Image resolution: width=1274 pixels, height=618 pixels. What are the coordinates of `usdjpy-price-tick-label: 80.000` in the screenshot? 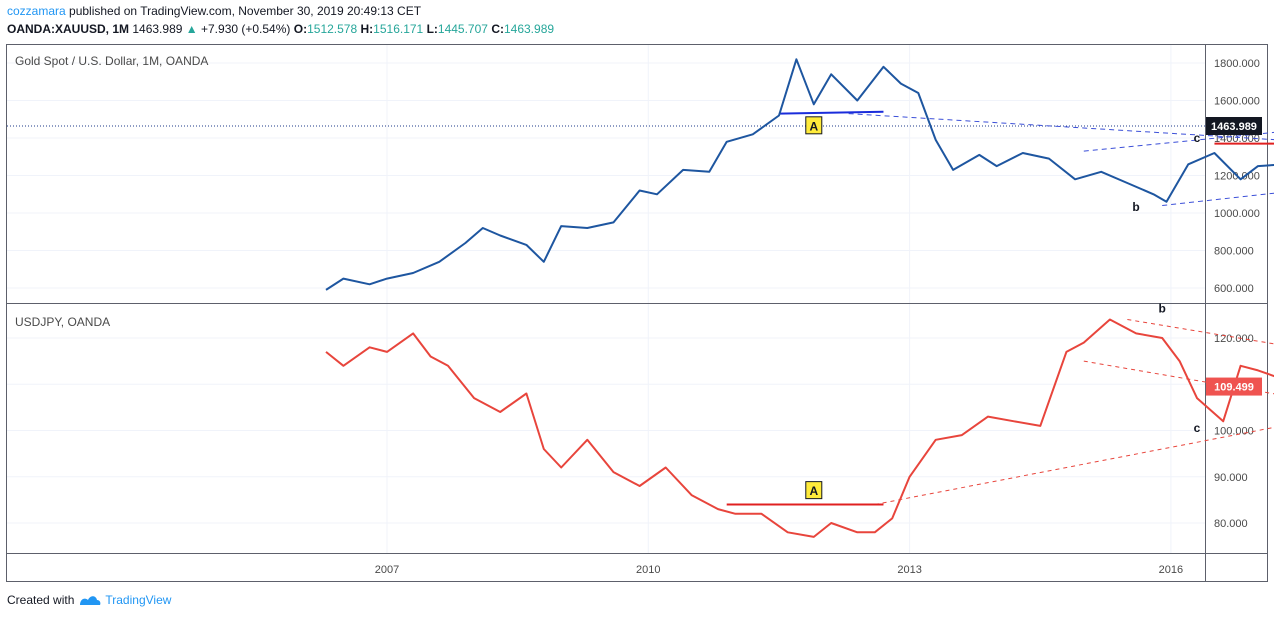 It's located at (1231, 524).